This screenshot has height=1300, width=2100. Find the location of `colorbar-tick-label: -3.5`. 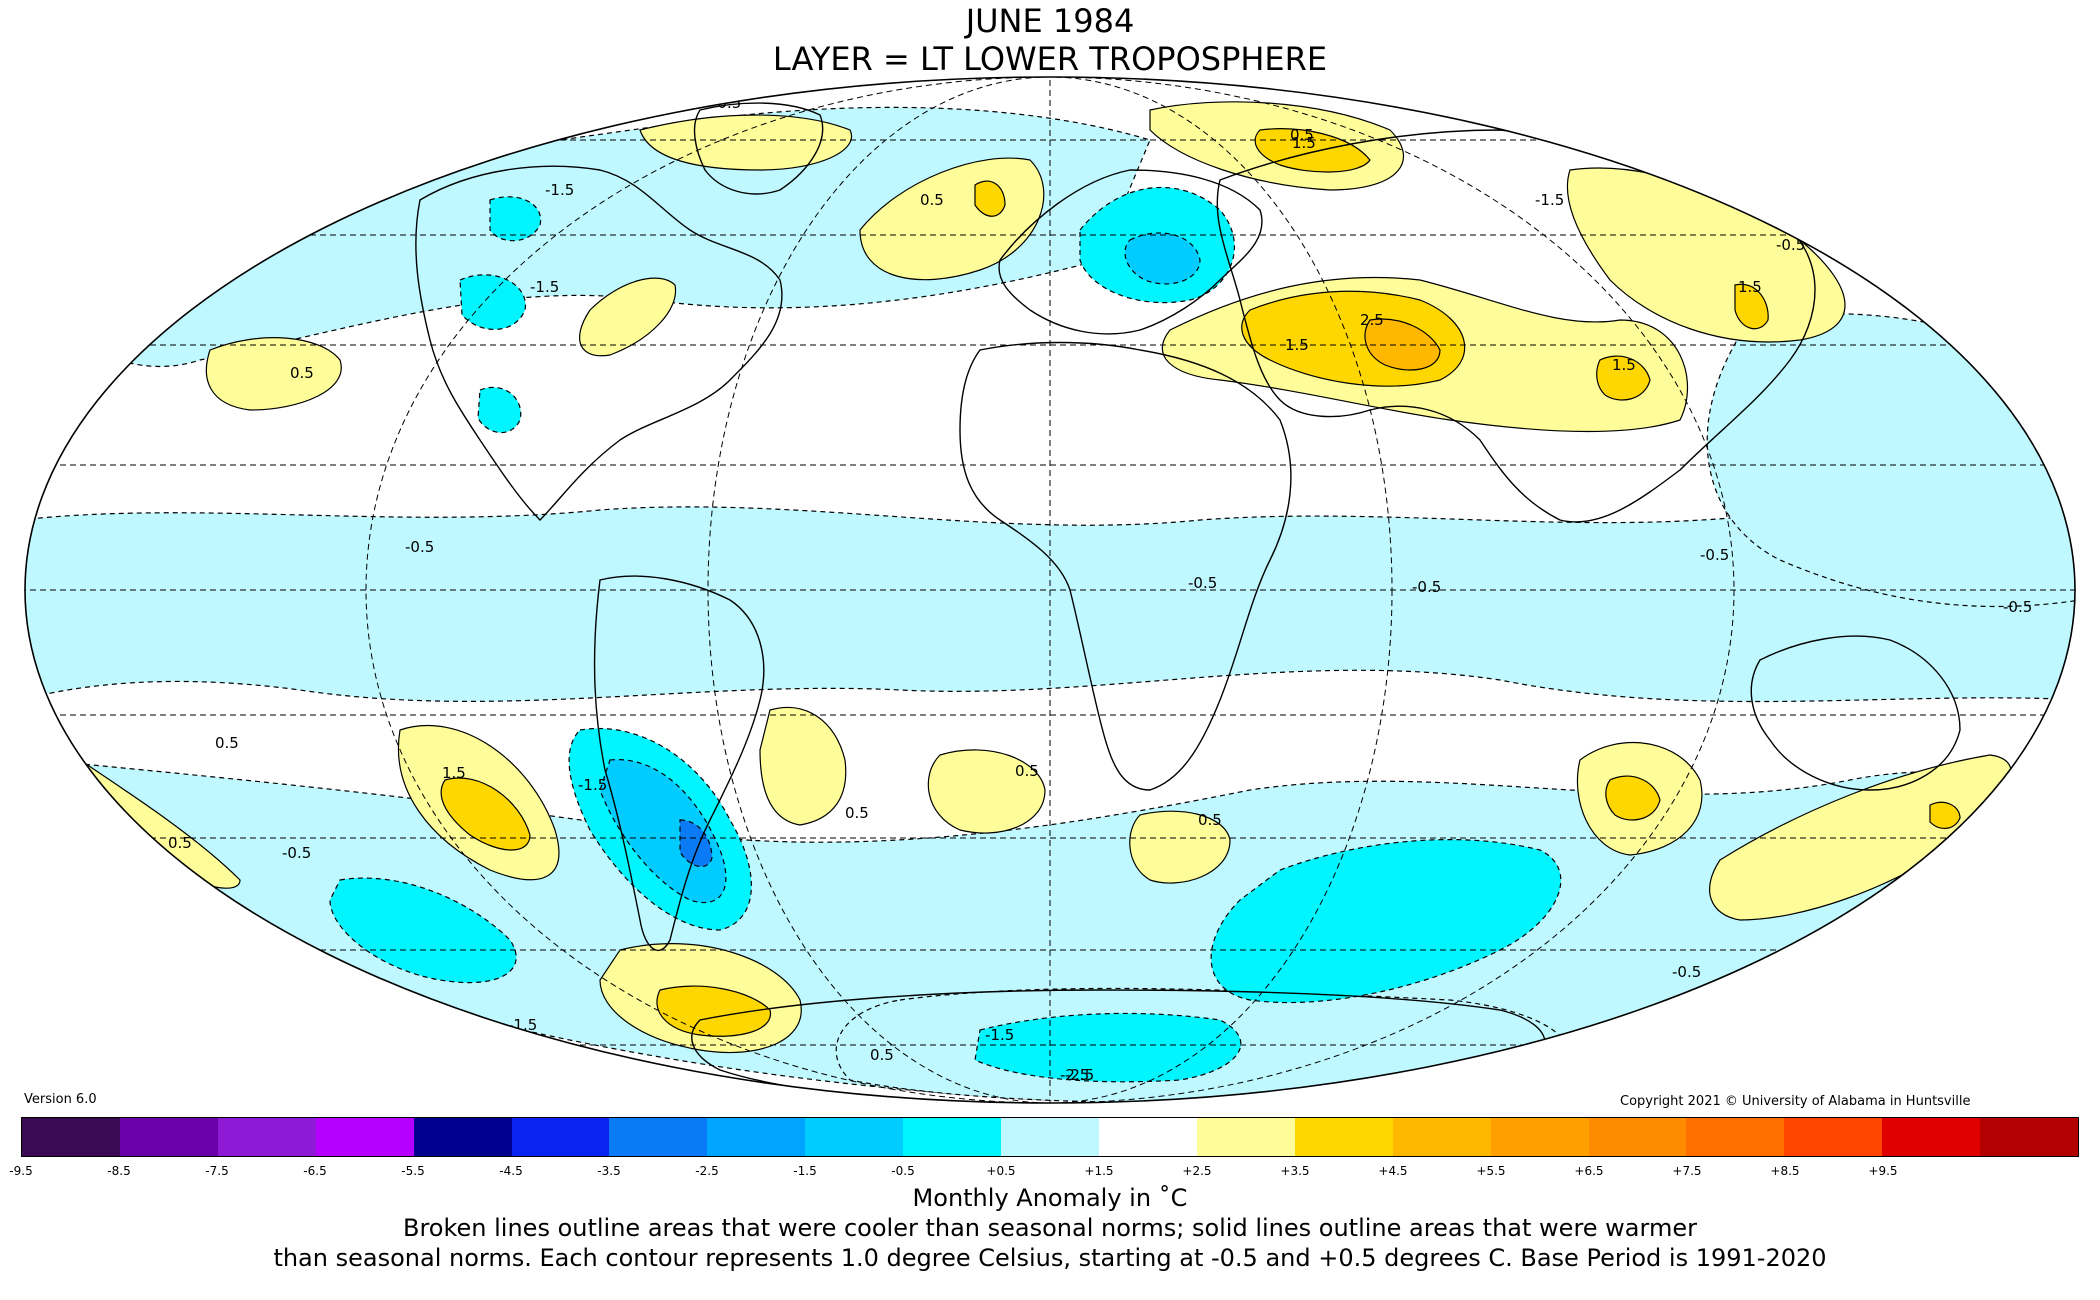

colorbar-tick-label: -3.5 is located at coordinates (609, 1171).